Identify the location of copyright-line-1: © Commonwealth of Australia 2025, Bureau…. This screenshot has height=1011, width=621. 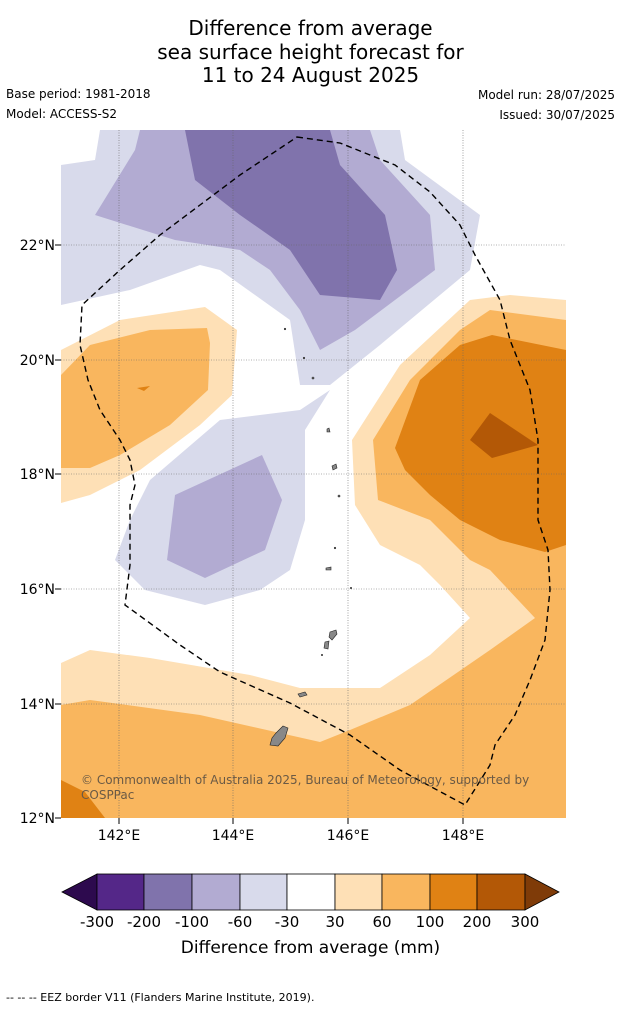
(305, 780).